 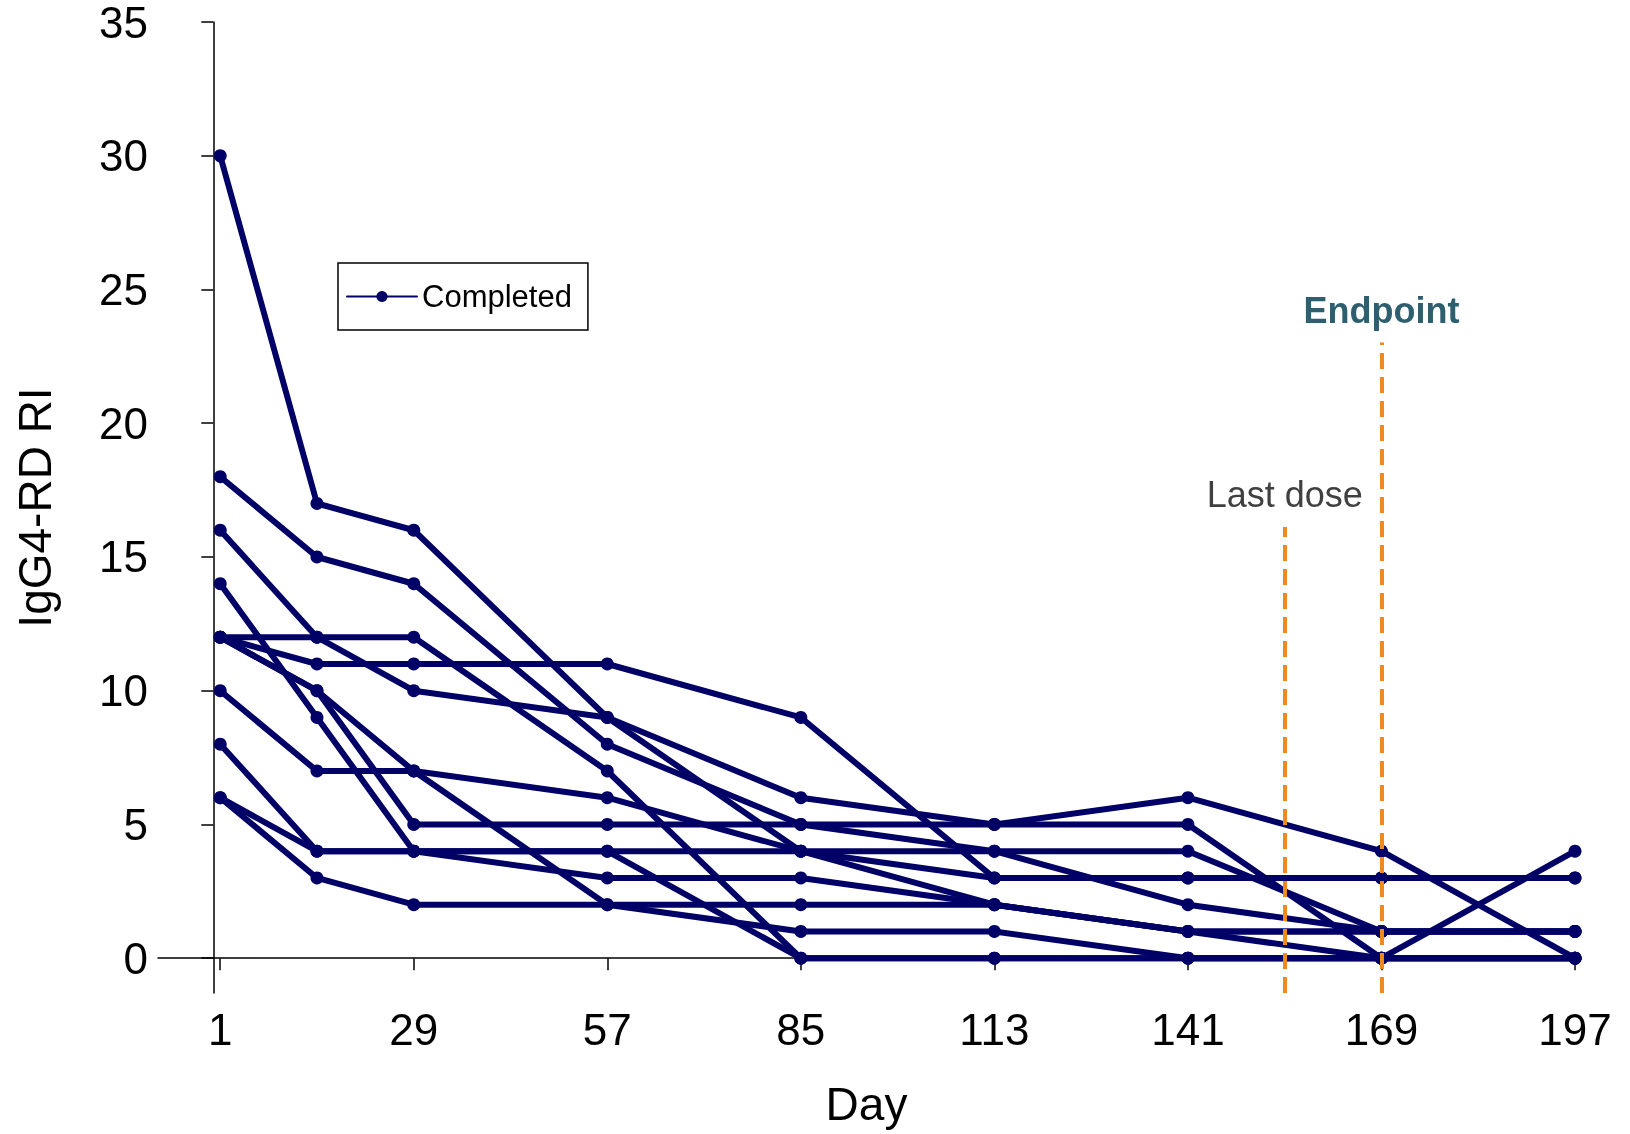 What do you see at coordinates (220, 1029) in the screenshot?
I see `x-tick-label: 1` at bounding box center [220, 1029].